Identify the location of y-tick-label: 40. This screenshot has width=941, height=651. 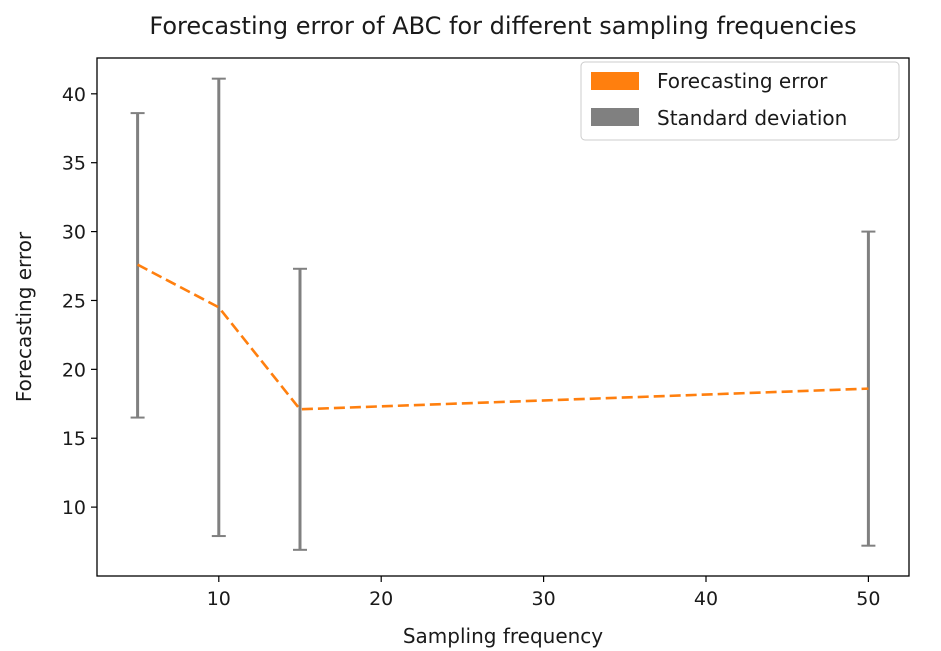
(74, 95).